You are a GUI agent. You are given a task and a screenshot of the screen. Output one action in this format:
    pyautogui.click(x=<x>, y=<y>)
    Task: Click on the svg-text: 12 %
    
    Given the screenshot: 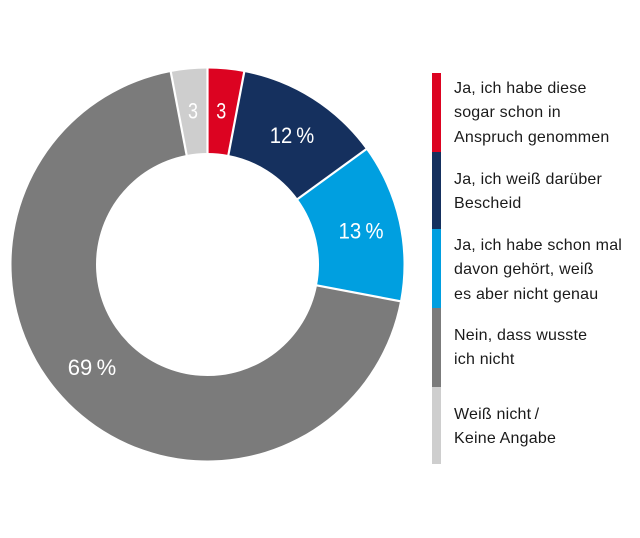 What is the action you would take?
    pyautogui.click(x=292, y=135)
    